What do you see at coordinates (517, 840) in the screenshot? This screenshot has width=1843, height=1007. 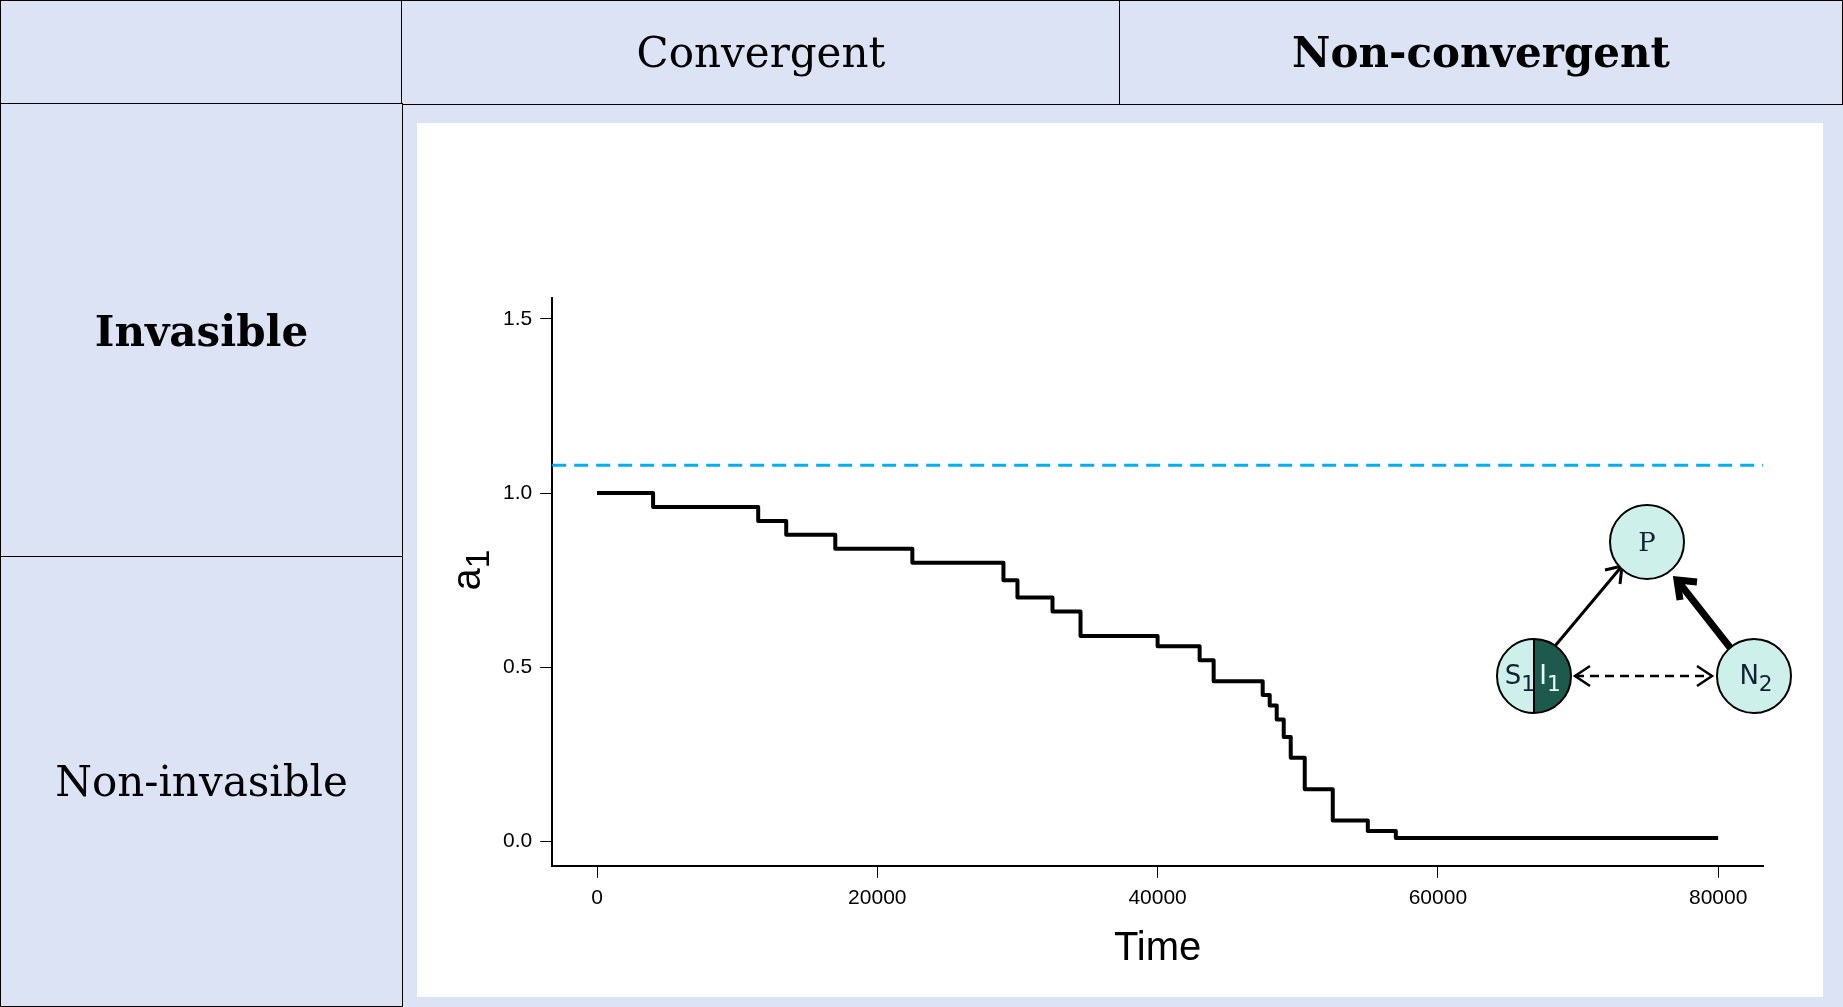 I see `y-tick-label: 0.0` at bounding box center [517, 840].